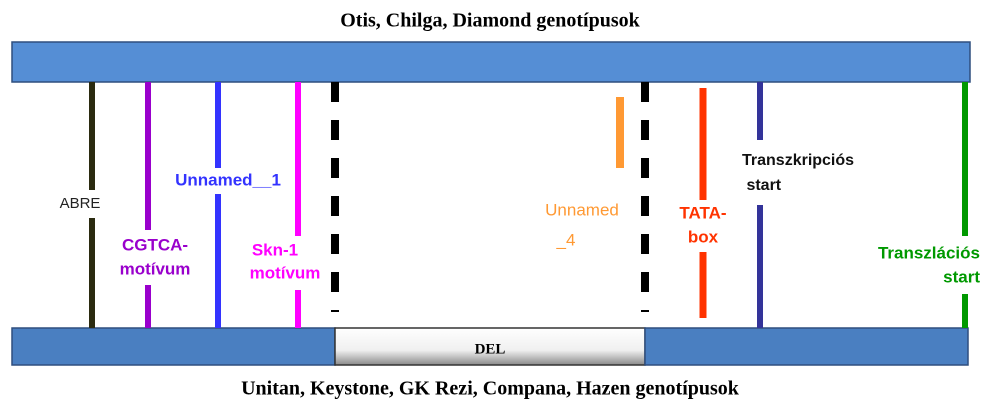 Image resolution: width=984 pixels, height=405 pixels. What do you see at coordinates (275, 249) in the screenshot?
I see `element-label: Skn-1` at bounding box center [275, 249].